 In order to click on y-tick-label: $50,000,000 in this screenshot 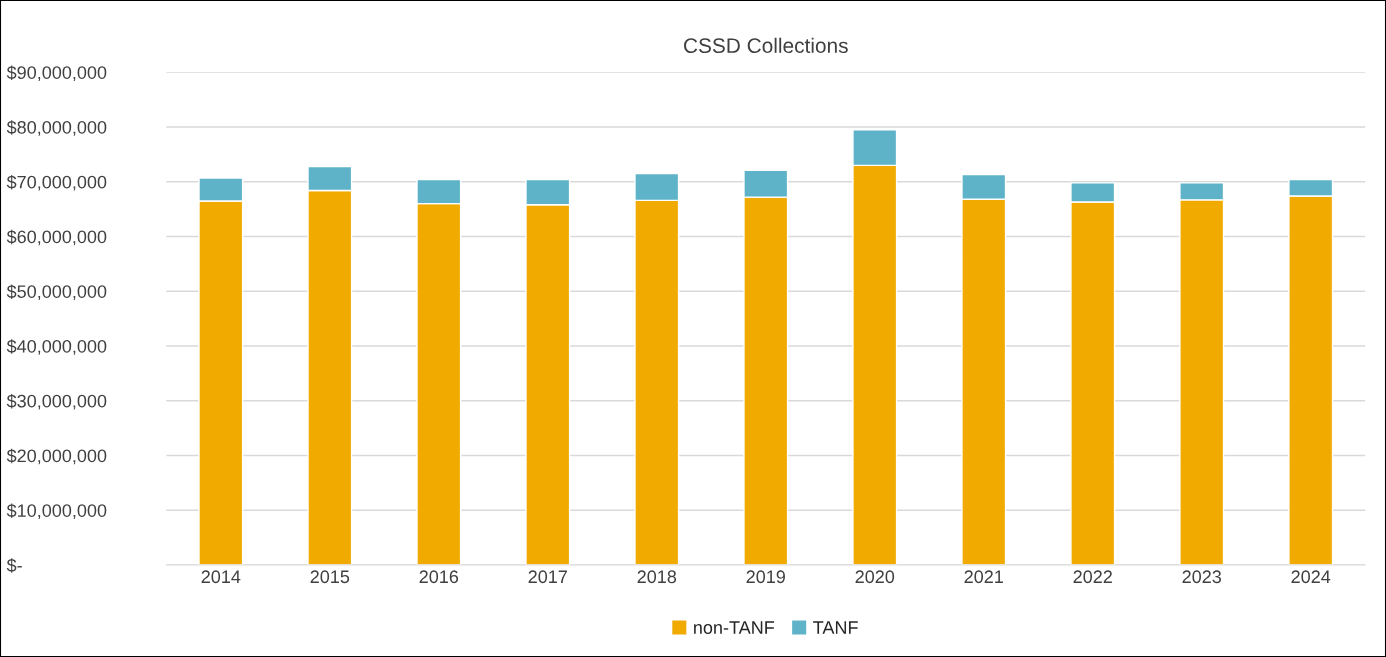, I will do `click(56, 292)`.